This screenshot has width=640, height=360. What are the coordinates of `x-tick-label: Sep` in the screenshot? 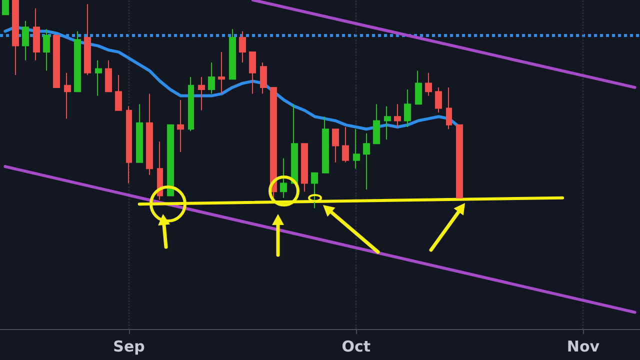 It's located at (129, 347).